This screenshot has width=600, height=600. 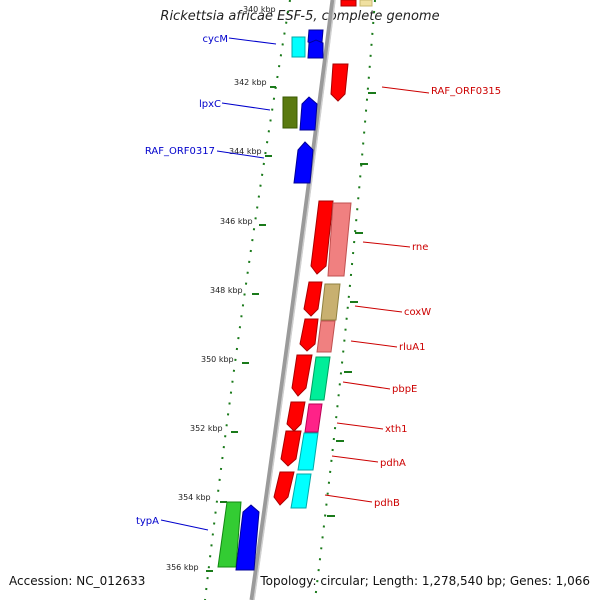 What do you see at coordinates (356, 3) in the screenshot?
I see `top-partial-features` at bounding box center [356, 3].